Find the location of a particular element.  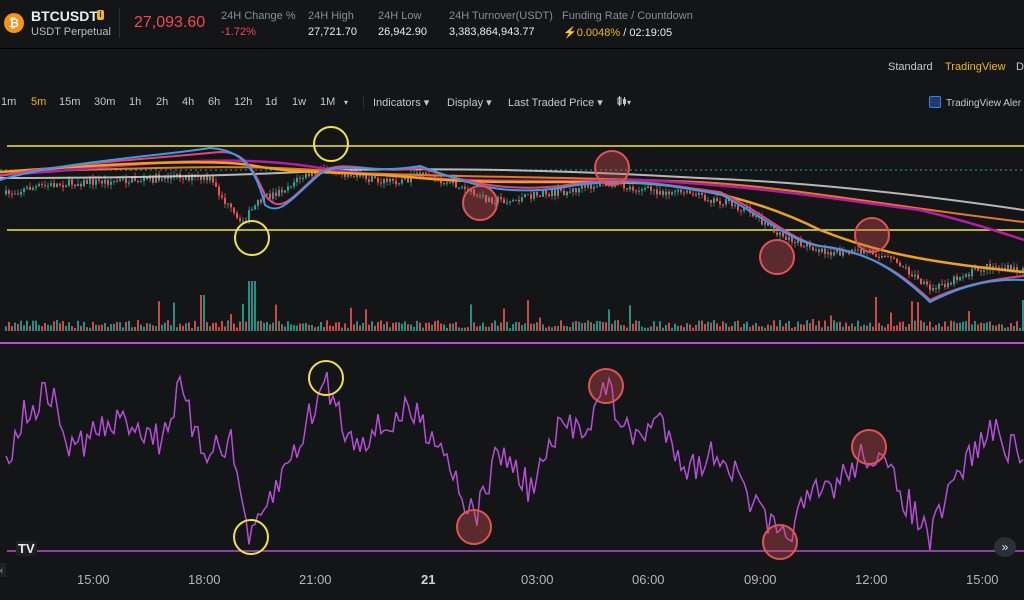

price-source-menu: Last Traded Price ▾ is located at coordinates (555, 103).